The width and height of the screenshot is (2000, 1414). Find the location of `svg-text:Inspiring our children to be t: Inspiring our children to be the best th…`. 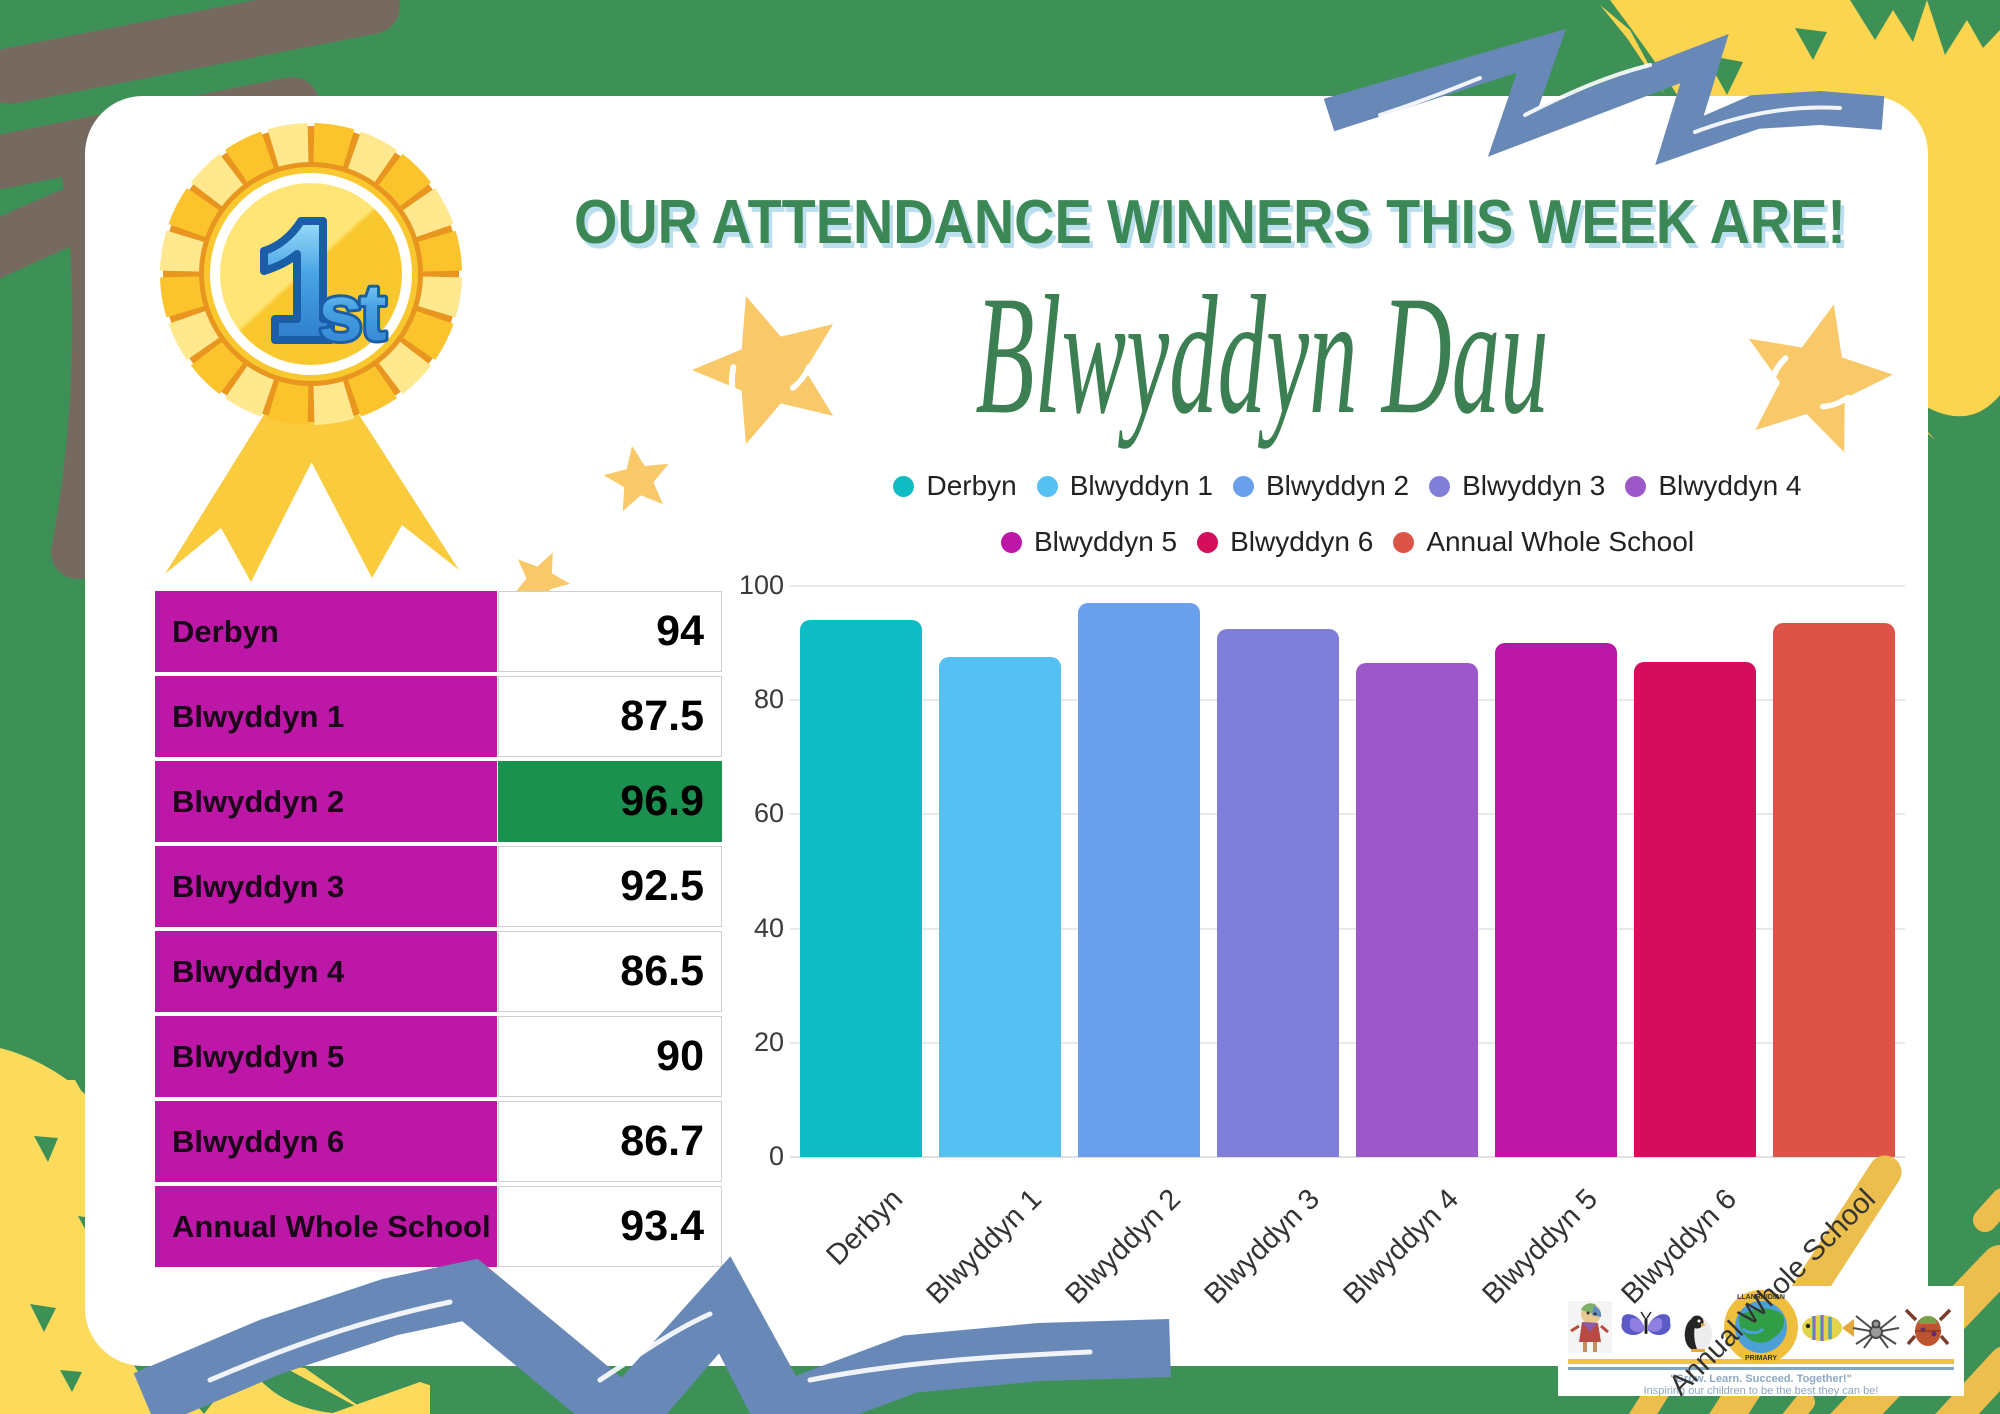

svg-text:Inspiring our children to be t: Inspiring our children to be the best th… is located at coordinates (1761, 1390).